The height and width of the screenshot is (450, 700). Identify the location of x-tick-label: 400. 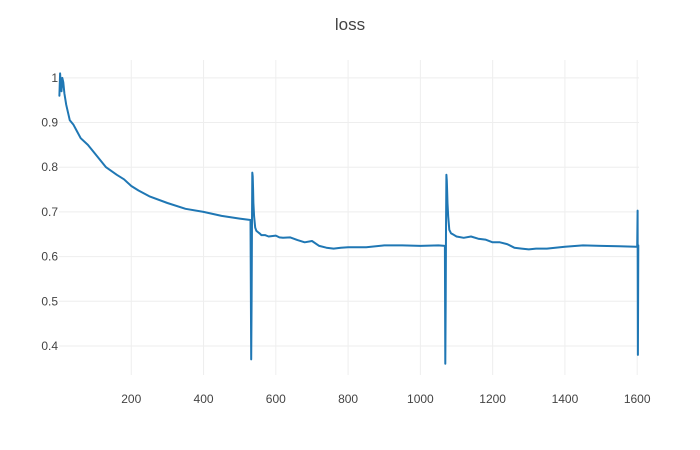
(204, 399).